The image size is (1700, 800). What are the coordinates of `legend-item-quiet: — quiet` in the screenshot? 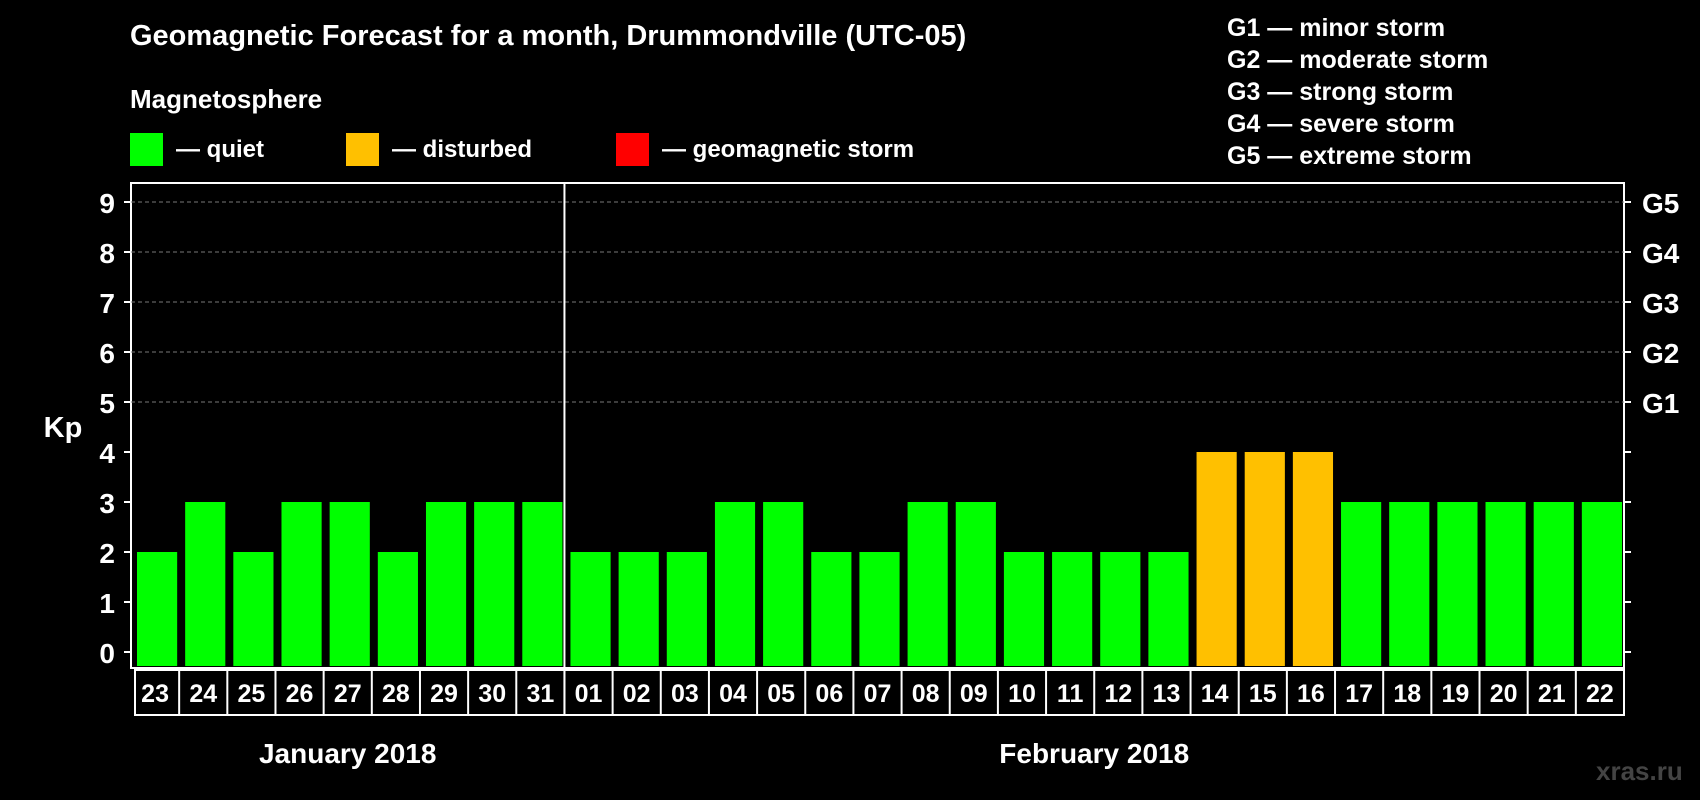 It's located at (197, 149).